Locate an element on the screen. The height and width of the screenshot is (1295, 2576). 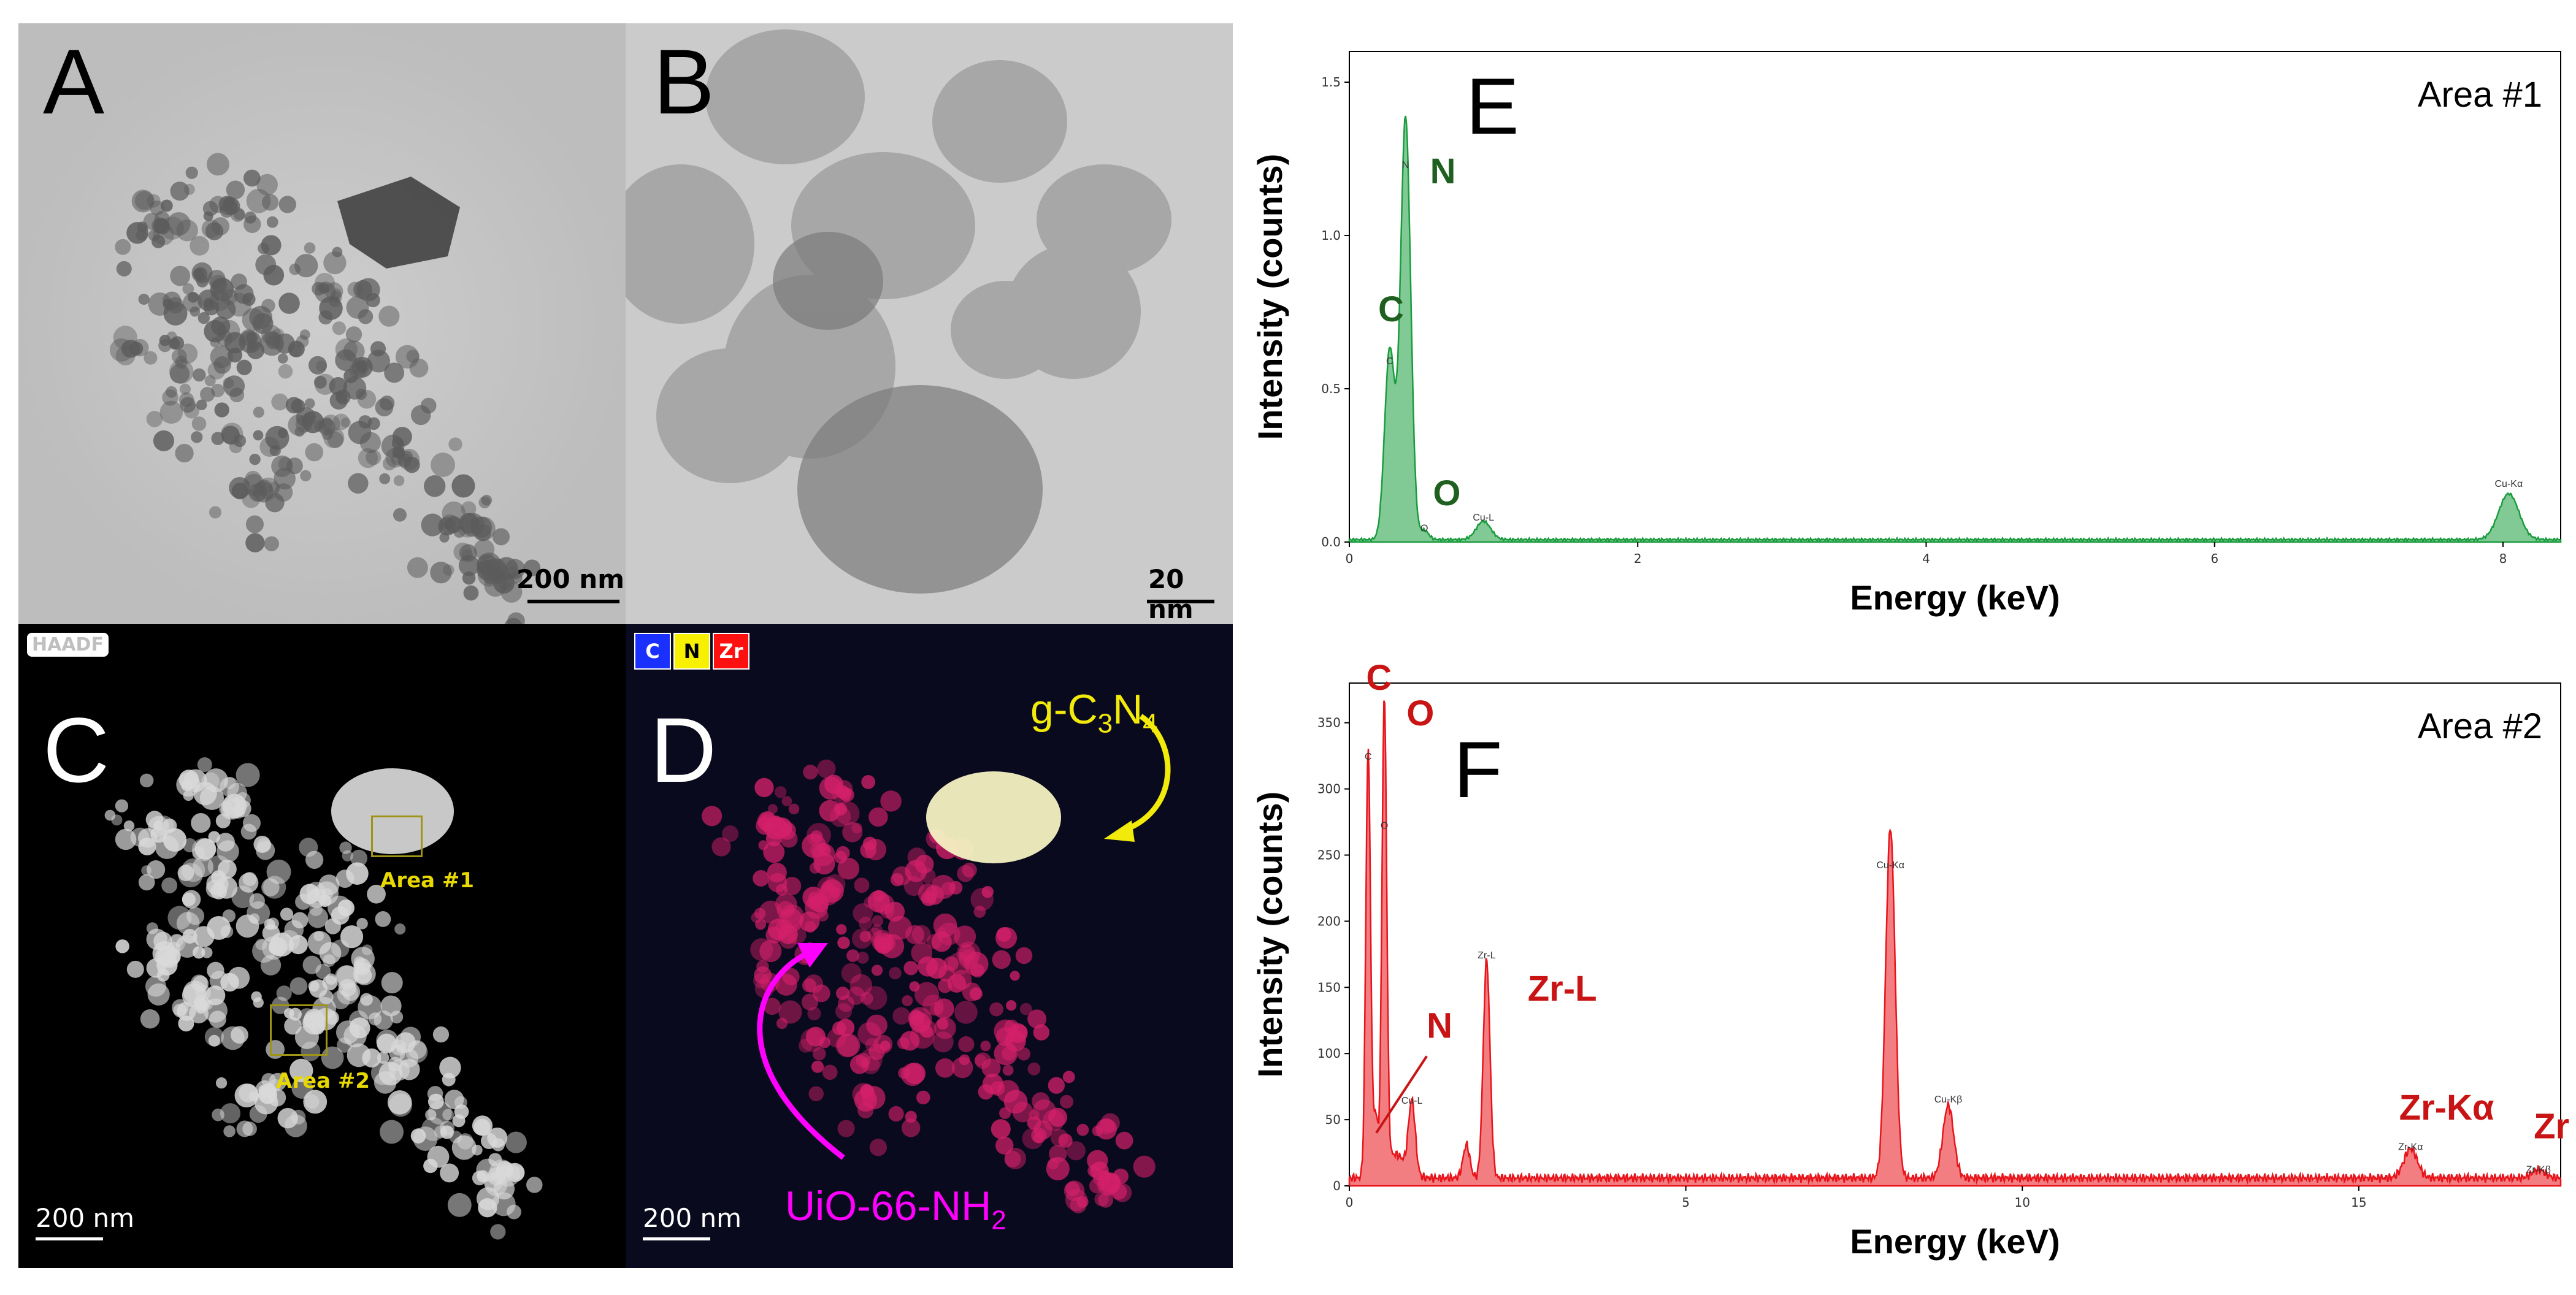
peak-label-small: O is located at coordinates (1384, 825).